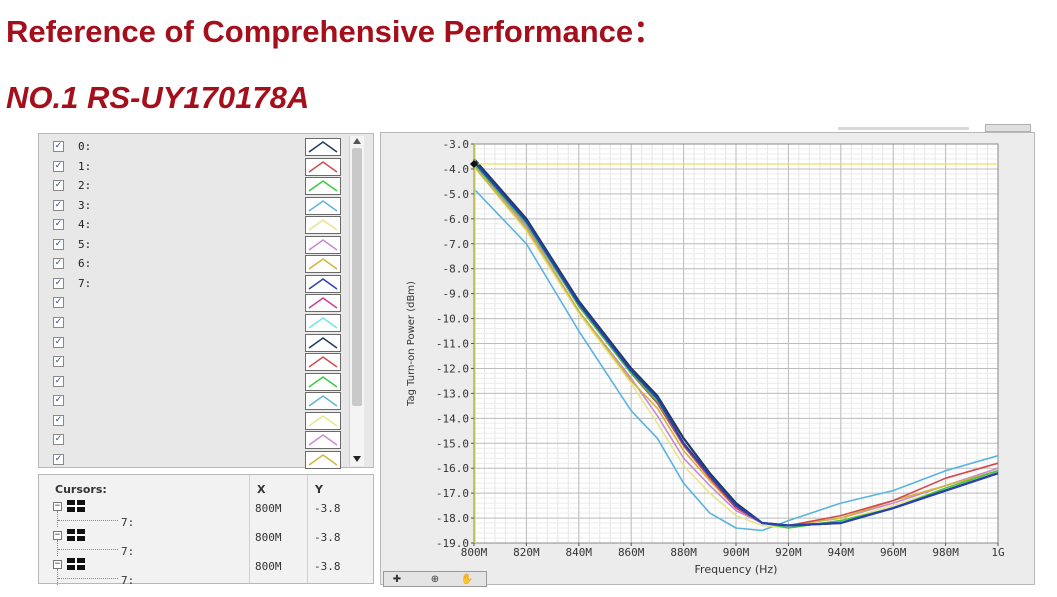  I want to click on plot-name-label: 2:, so click(85, 186).